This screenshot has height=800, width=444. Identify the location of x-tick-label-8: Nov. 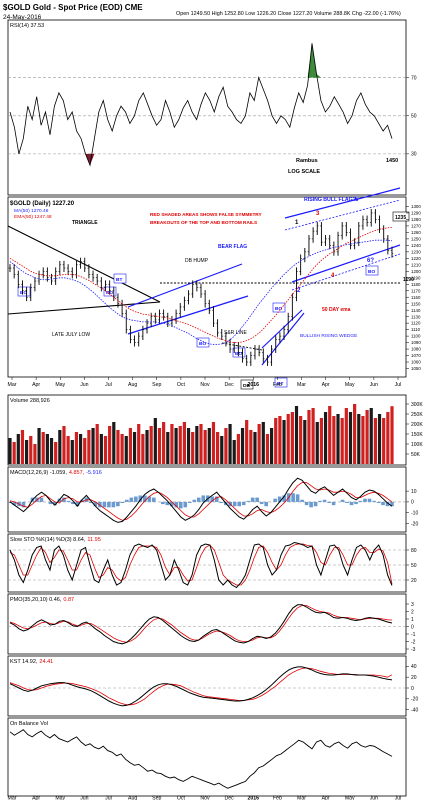
(205, 385).